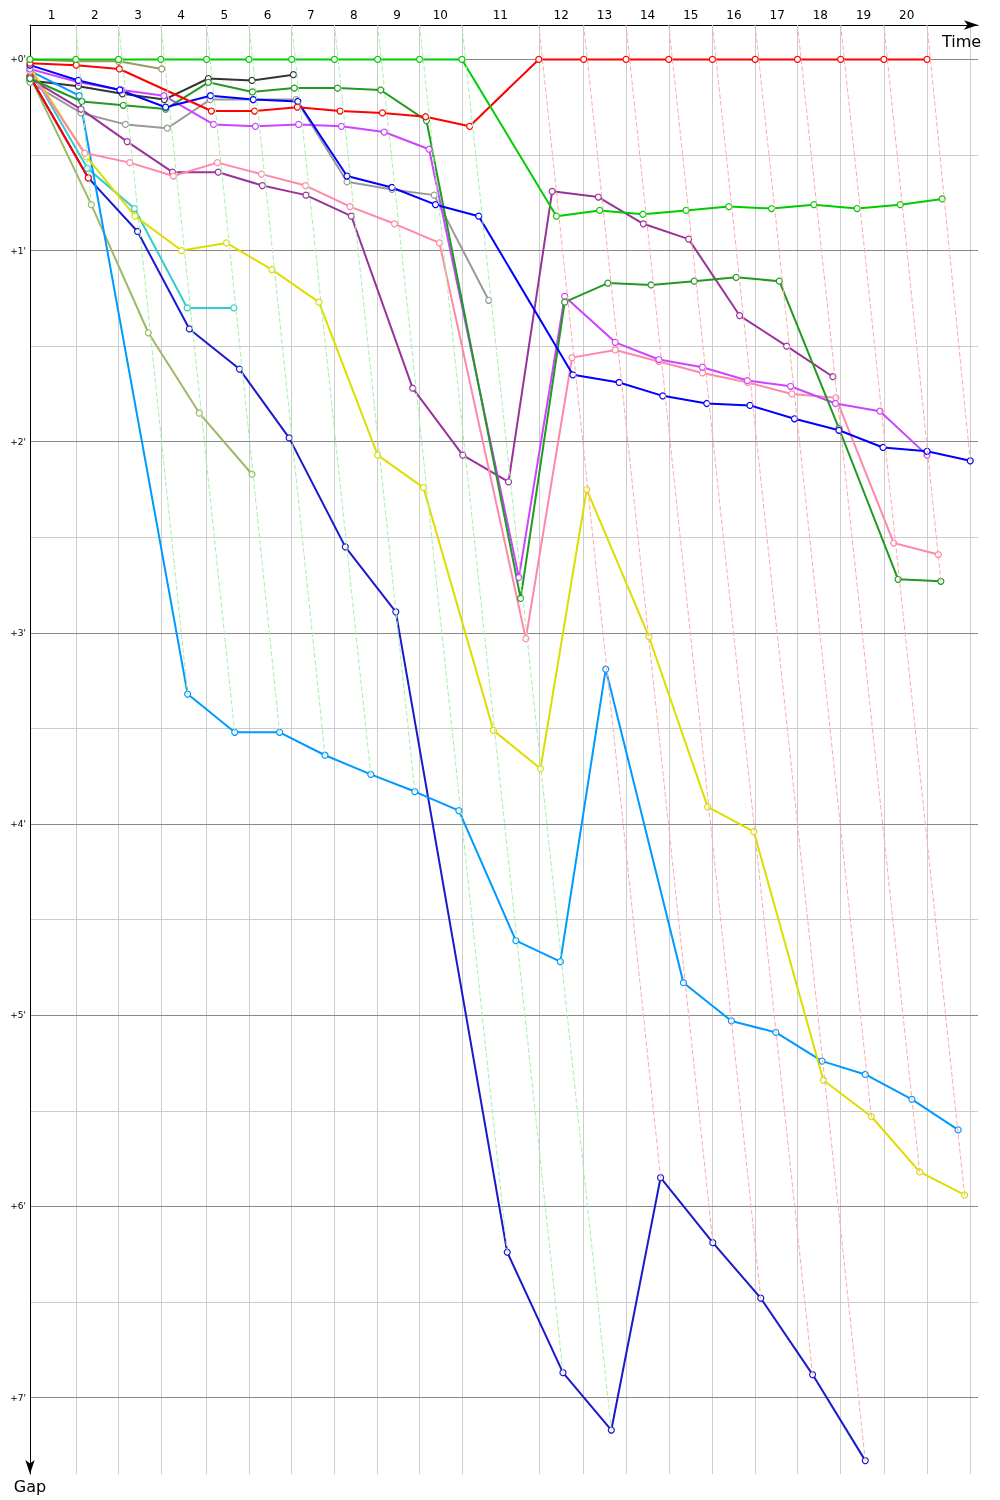 This screenshot has width=1000, height=1500. I want to click on x-tick-label: 4, so click(181, 15).